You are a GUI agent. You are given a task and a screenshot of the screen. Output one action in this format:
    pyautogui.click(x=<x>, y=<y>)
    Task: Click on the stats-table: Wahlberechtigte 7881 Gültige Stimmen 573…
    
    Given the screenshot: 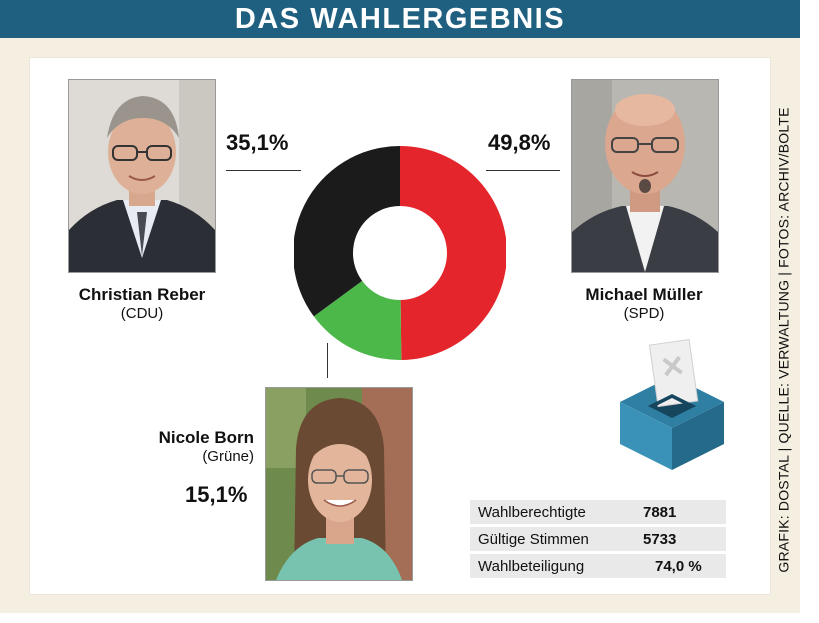 What is the action you would take?
    pyautogui.click(x=598, y=540)
    